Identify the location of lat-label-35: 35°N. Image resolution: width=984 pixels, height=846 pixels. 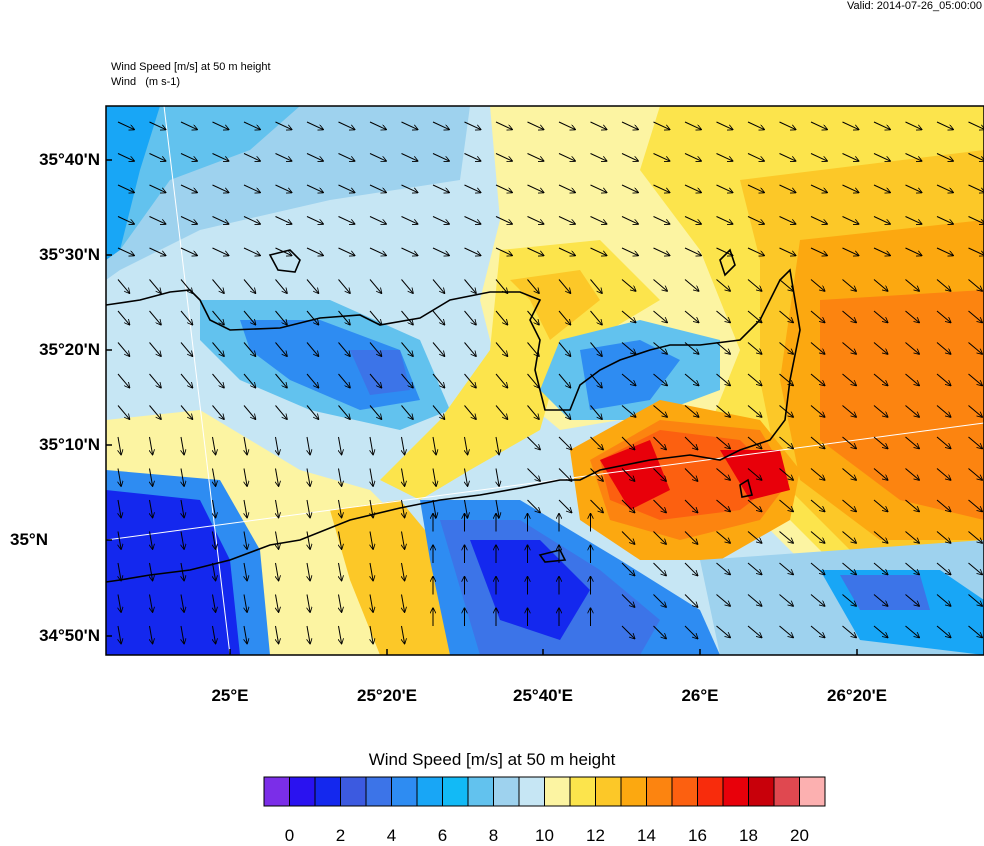
(24, 540).